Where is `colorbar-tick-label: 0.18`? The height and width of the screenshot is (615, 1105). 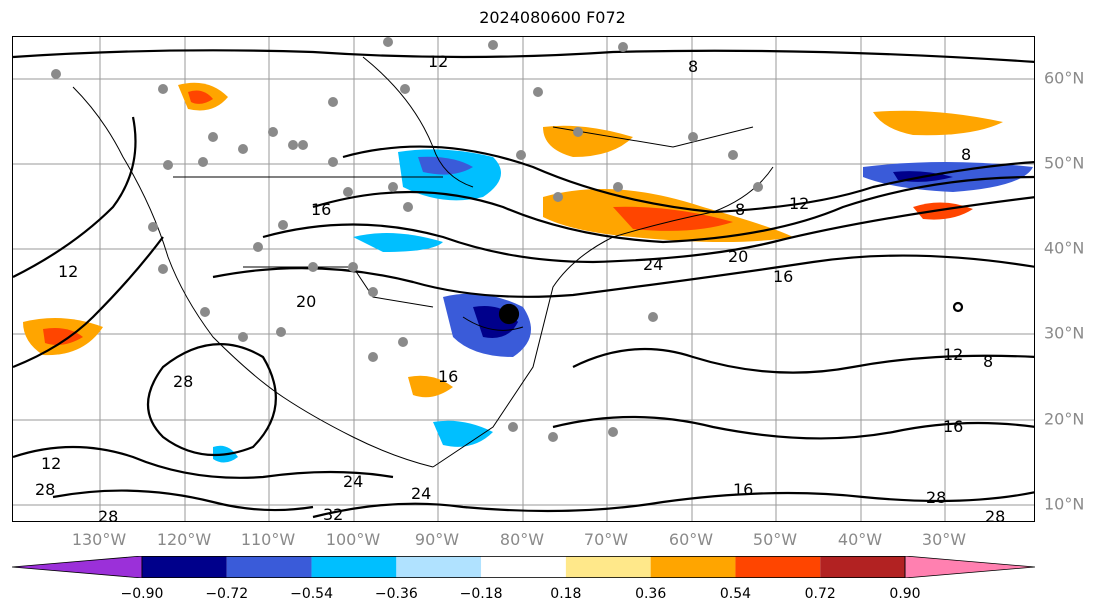 colorbar-tick-label: 0.18 is located at coordinates (566, 594).